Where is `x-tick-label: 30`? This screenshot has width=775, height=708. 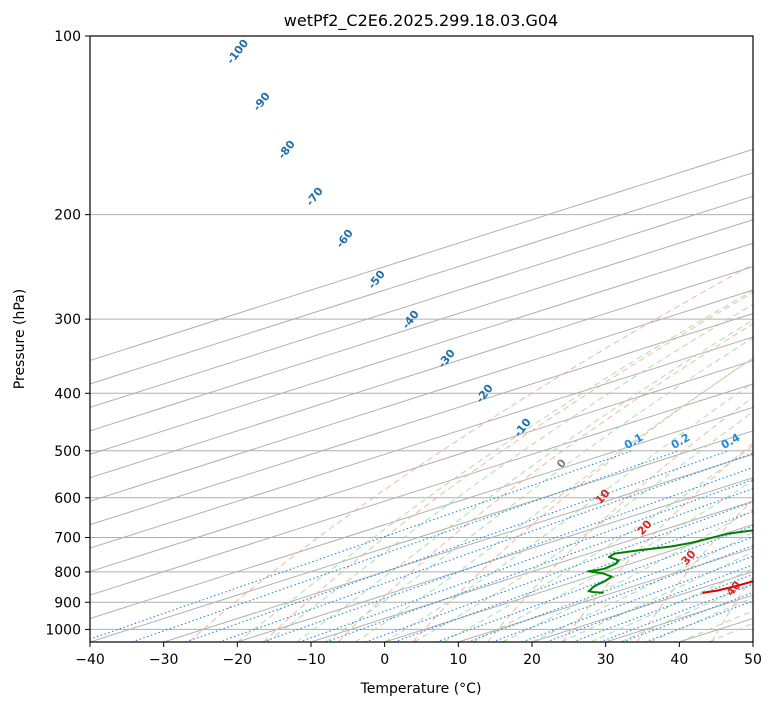
x-tick-label: 30 is located at coordinates (606, 660).